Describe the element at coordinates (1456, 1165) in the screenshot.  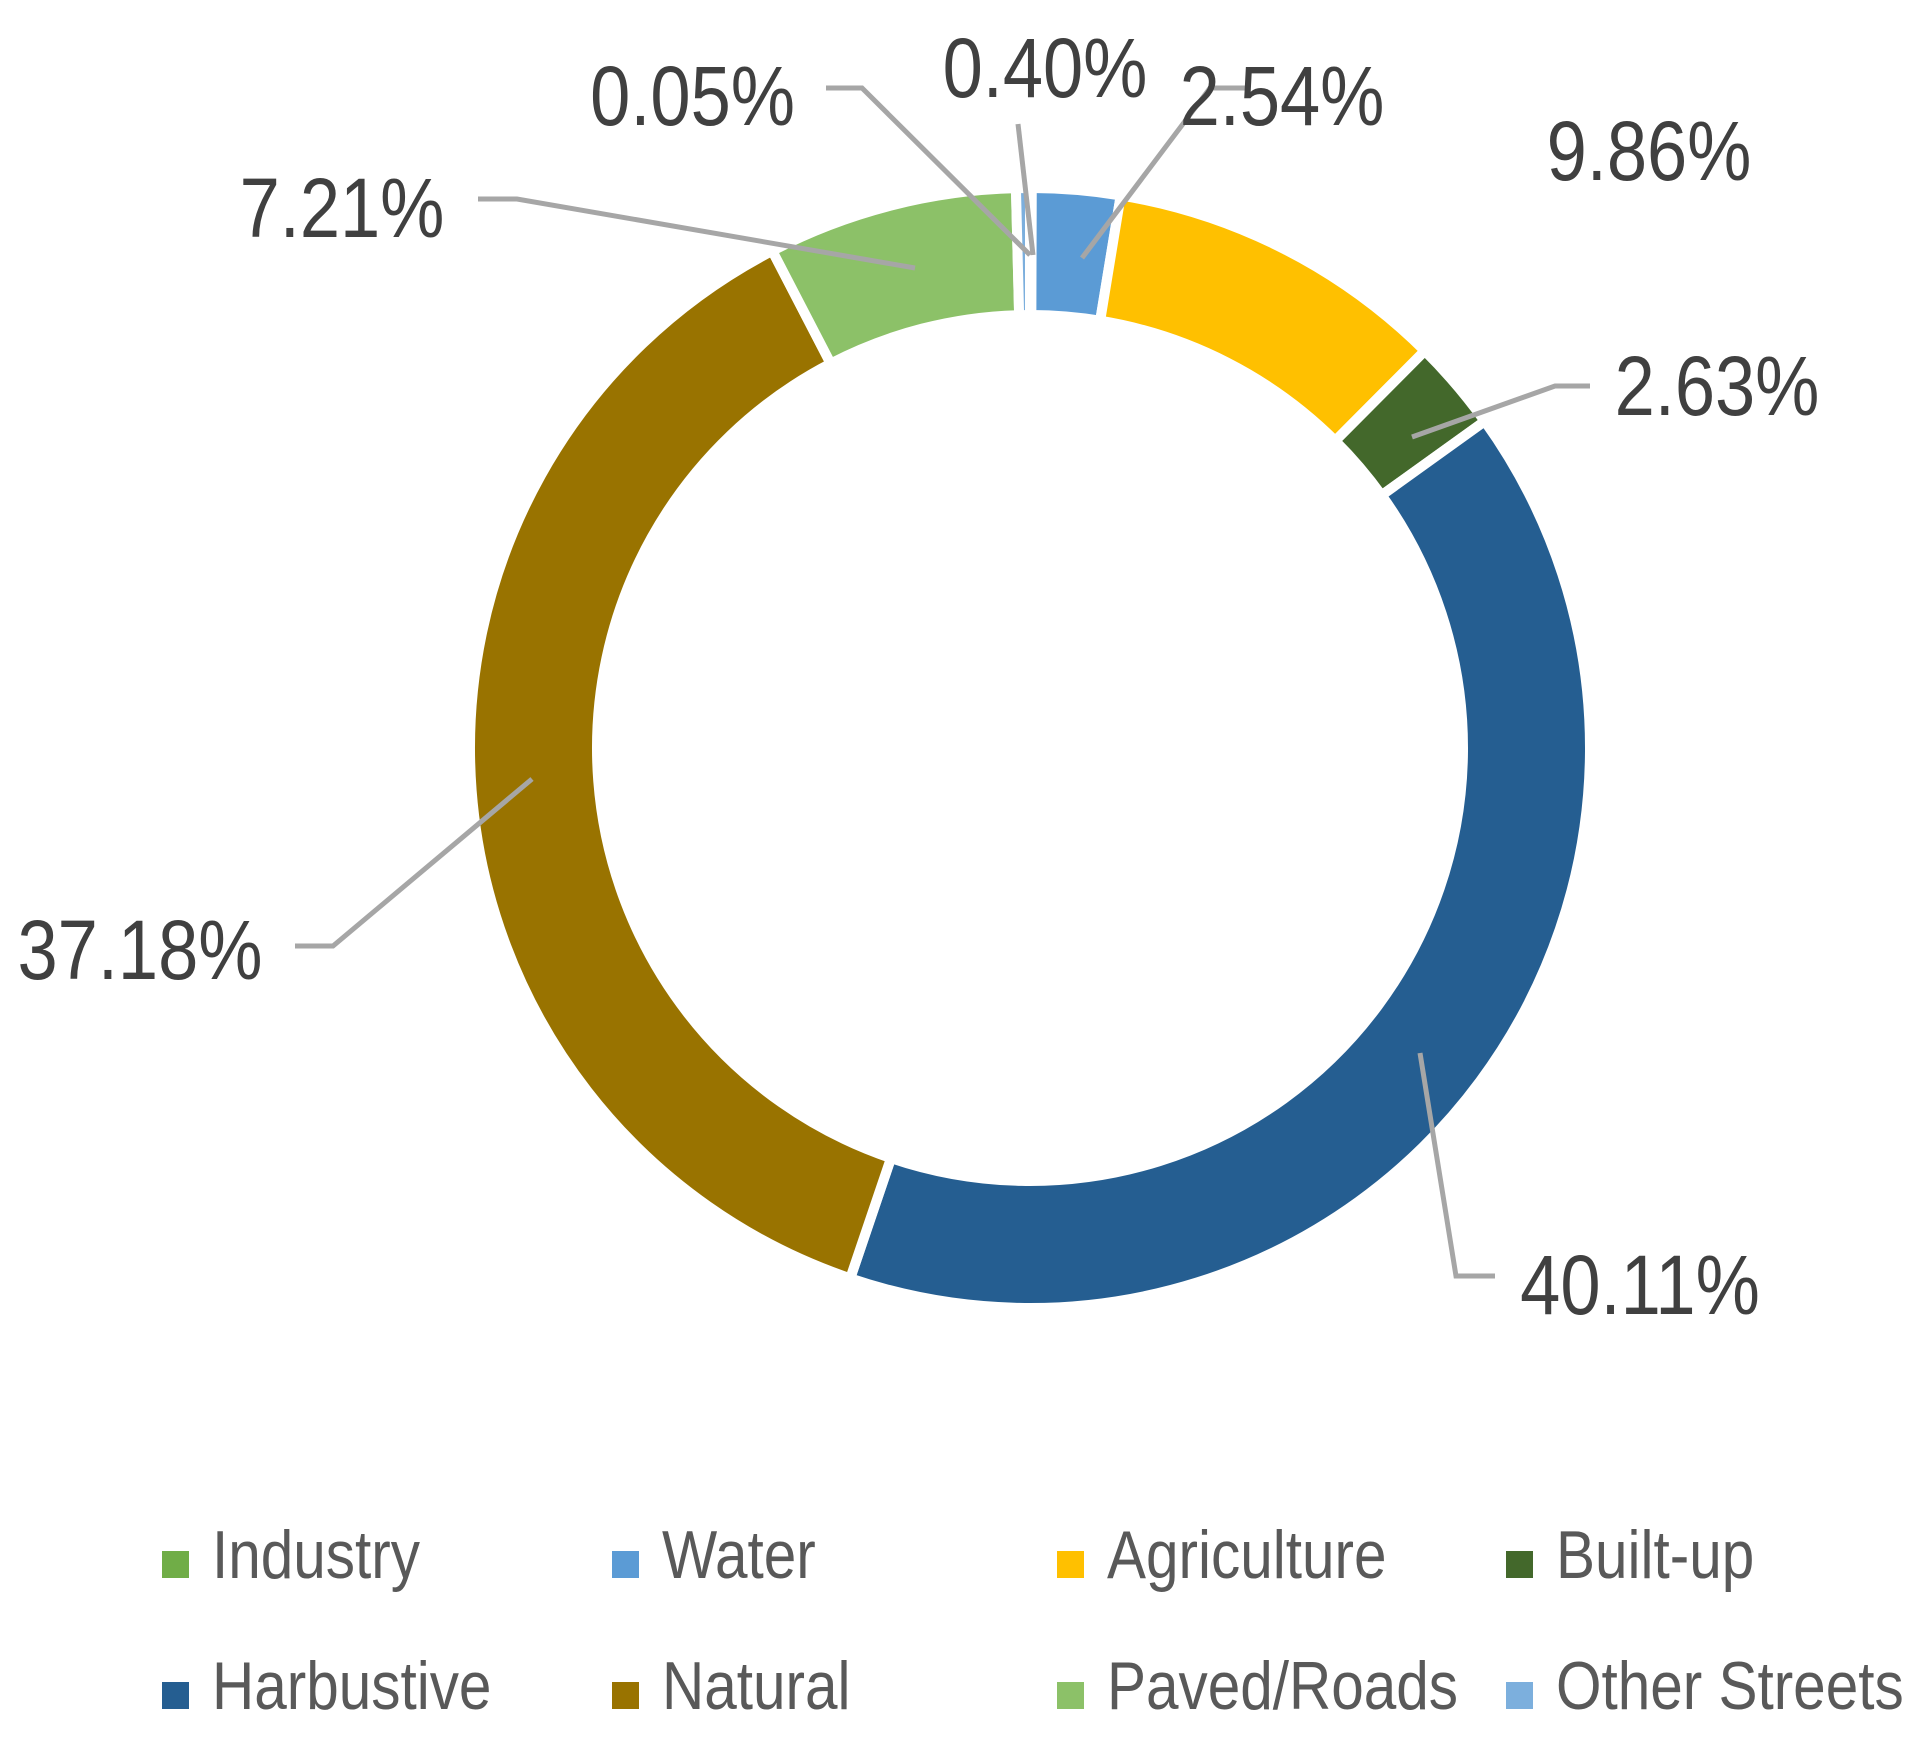
I see `leader-line-harbustive` at that location.